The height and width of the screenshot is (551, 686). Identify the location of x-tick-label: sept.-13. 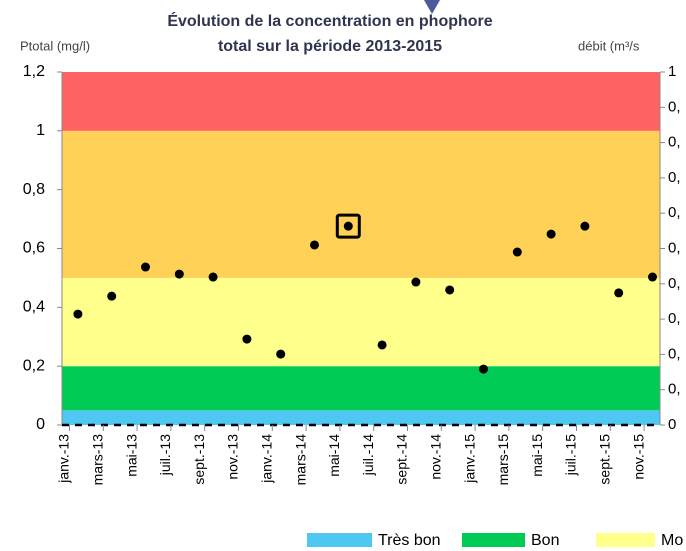
(199, 459).